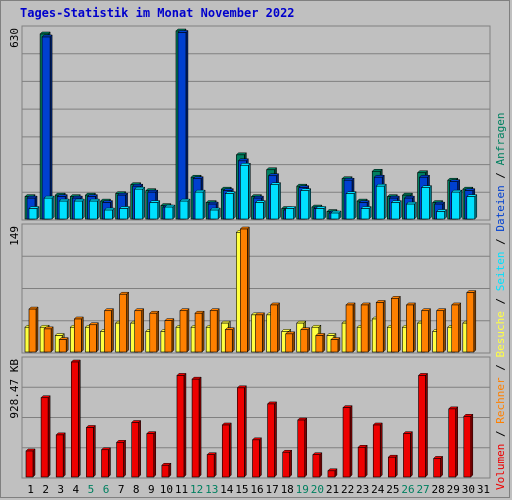  What do you see at coordinates (332, 489) in the screenshot?
I see `x-tick-21: 21` at bounding box center [332, 489].